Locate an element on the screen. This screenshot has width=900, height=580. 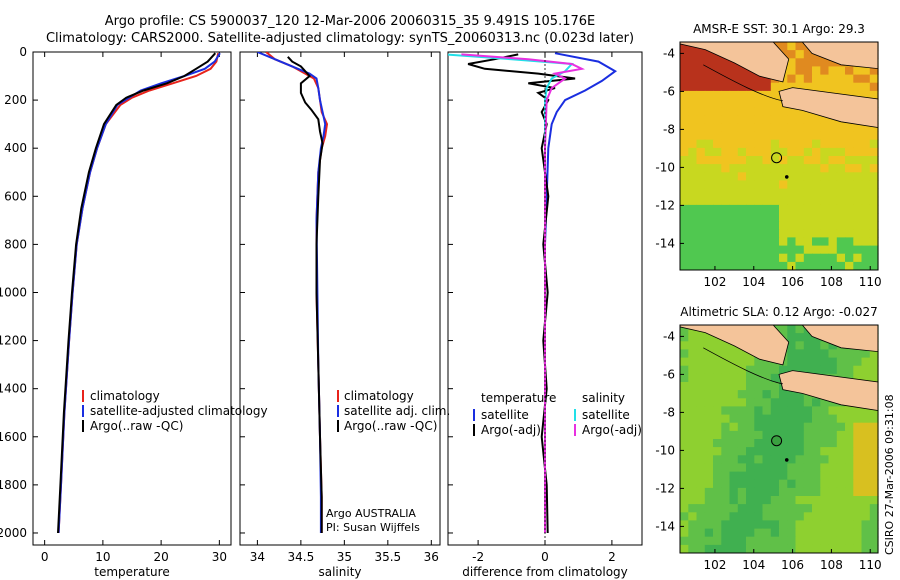
sla_map-xtick-label: 102 is located at coordinates (714, 565).